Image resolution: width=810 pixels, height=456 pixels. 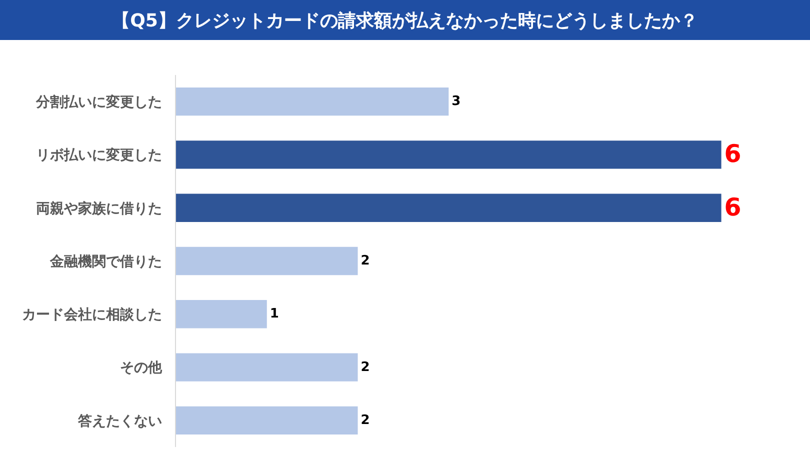 What do you see at coordinates (92, 315) in the screenshot?
I see `y-tick-label: カード会社に相談した` at bounding box center [92, 315].